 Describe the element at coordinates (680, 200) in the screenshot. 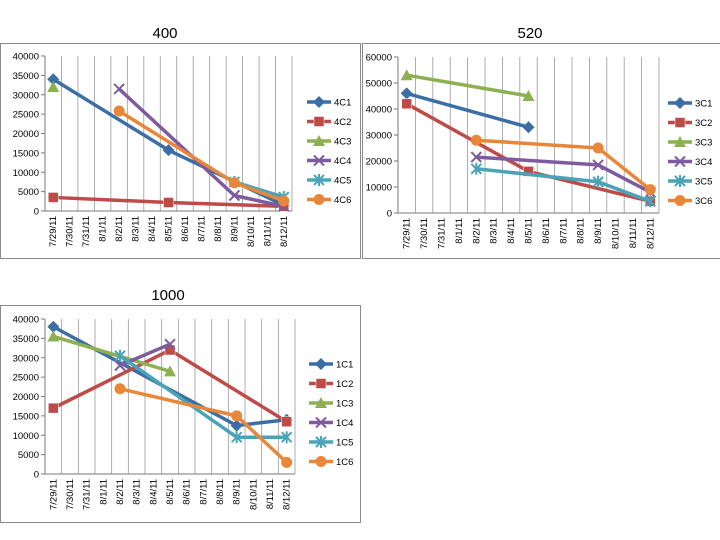

I see `legend-marker-3C6` at that location.